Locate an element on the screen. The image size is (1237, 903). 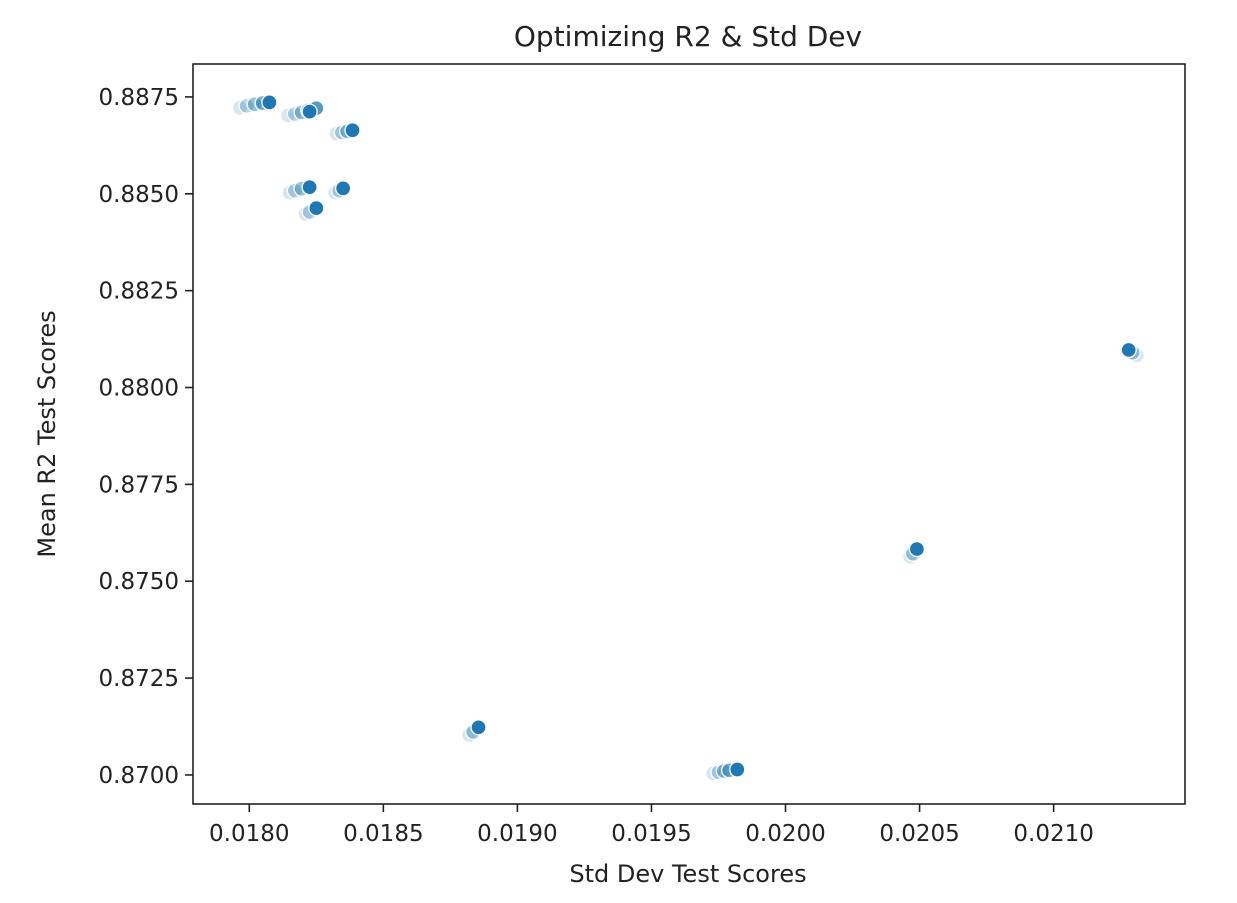
y-tick-label: 0.8750 is located at coordinates (139, 582).